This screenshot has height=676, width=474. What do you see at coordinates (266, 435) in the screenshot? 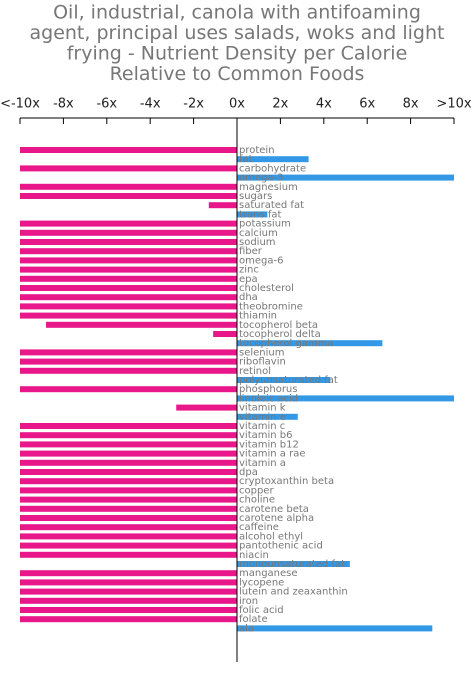
I see `category-label: vitamin b6` at bounding box center [266, 435].